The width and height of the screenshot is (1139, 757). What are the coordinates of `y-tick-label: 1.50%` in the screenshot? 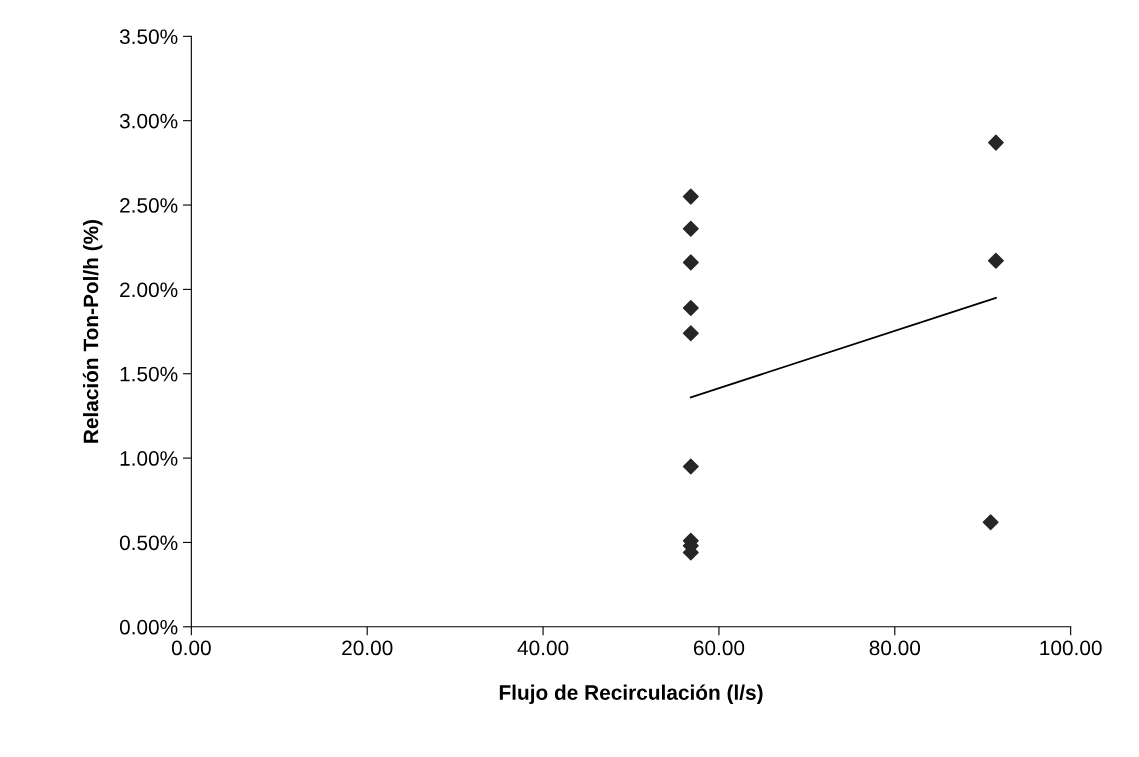 It's located at (149, 374).